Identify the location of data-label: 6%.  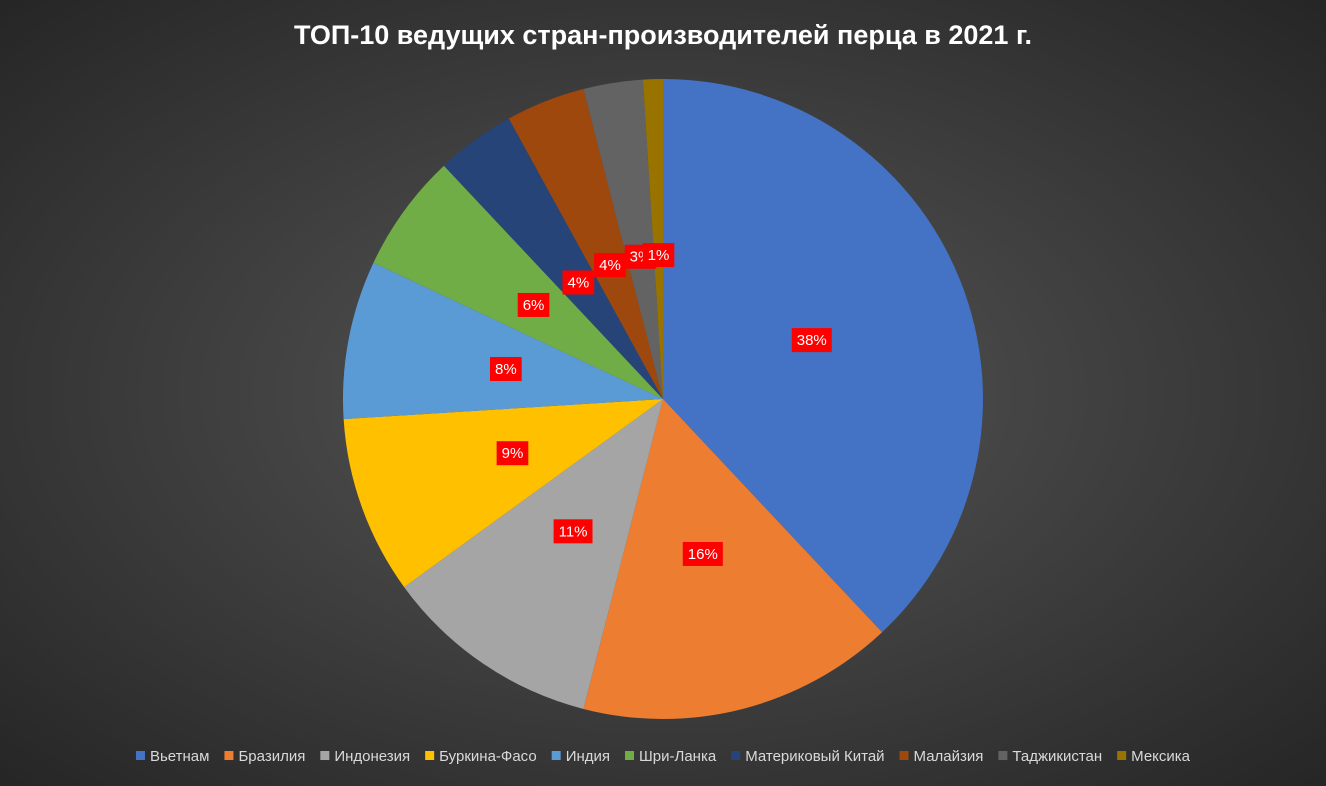
(534, 305).